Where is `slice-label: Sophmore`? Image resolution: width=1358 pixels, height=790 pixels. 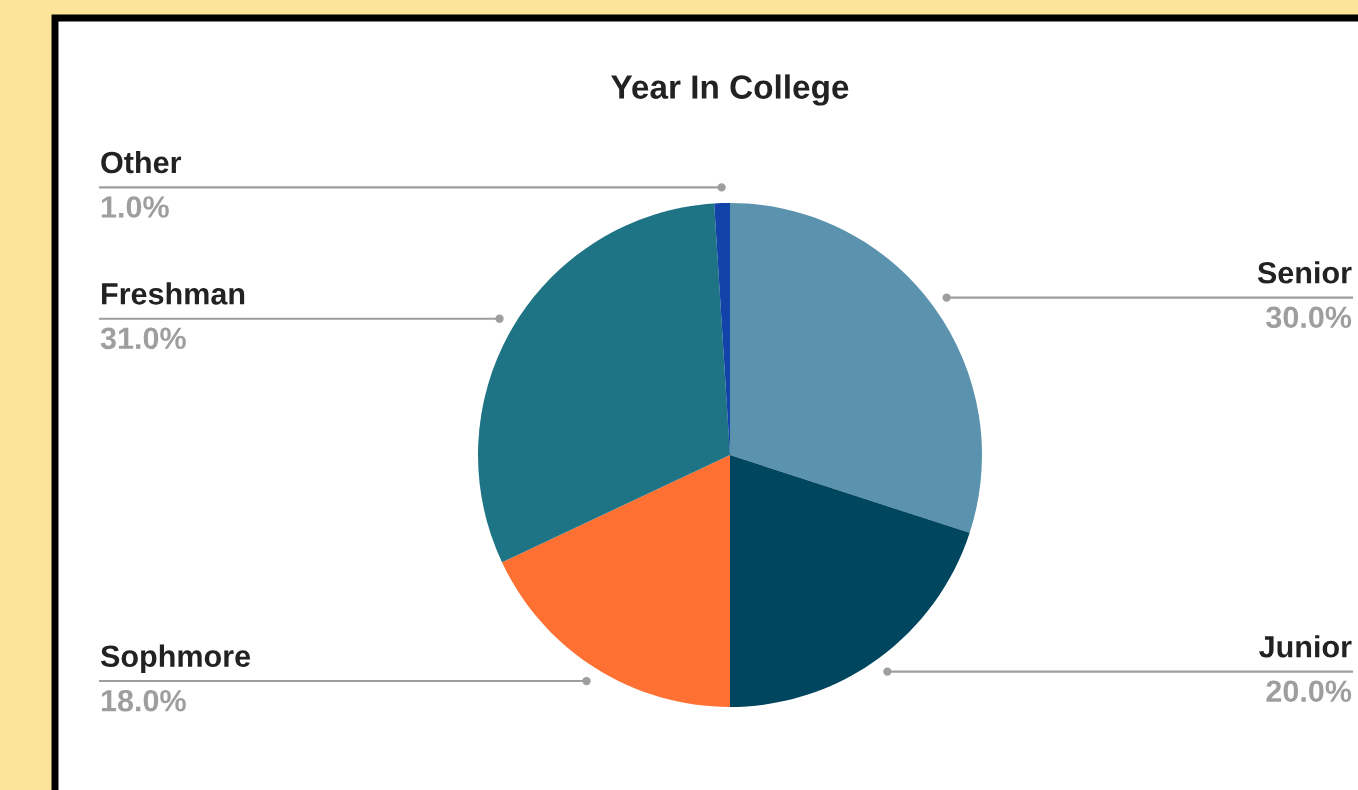 slice-label: Sophmore is located at coordinates (175, 659).